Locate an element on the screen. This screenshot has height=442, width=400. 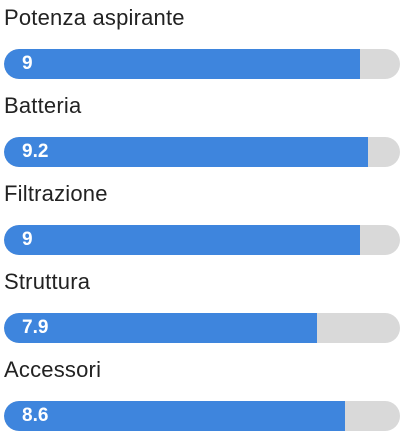
rating-label: Struttura is located at coordinates (47, 281).